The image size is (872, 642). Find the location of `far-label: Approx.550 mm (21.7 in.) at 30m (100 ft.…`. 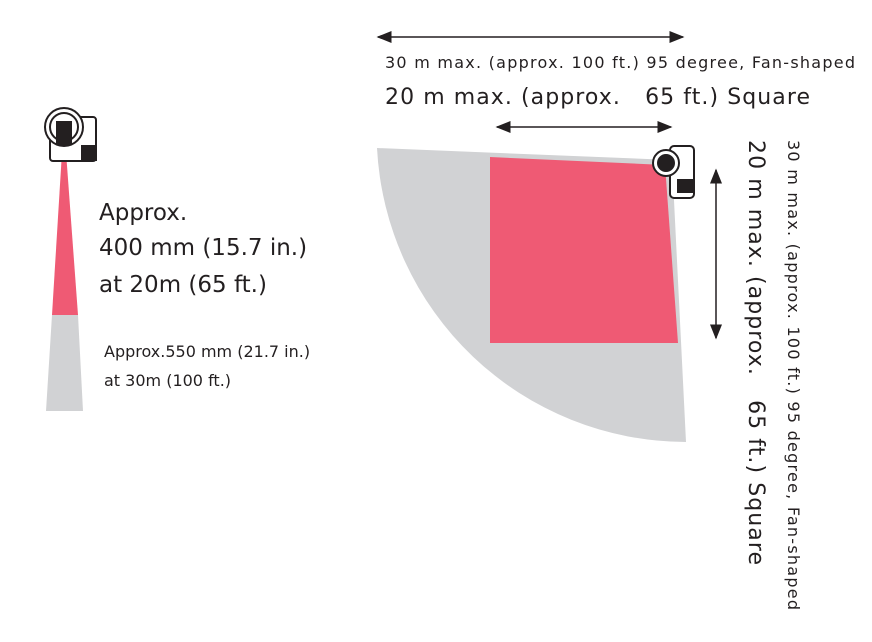

far-label: Approx.550 mm (21.7 in.) at 30m (100 ft.… is located at coordinates (207, 366).